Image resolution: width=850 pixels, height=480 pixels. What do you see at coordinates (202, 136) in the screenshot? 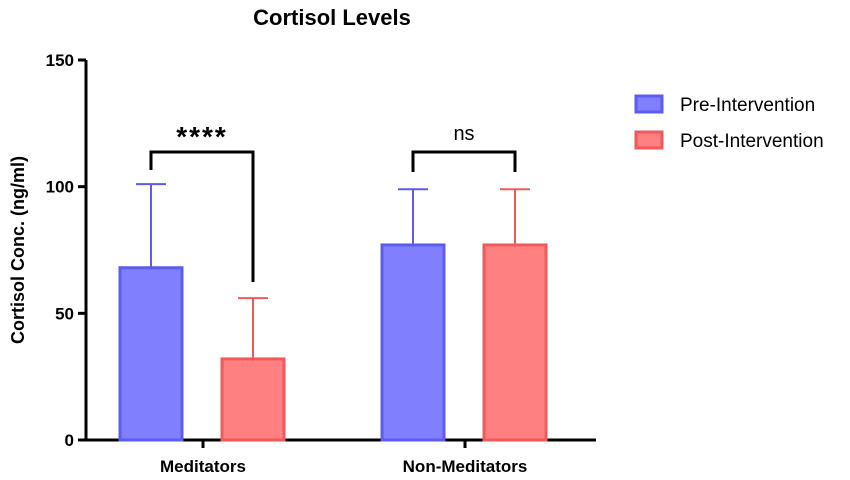
I see `significance-label: ****` at bounding box center [202, 136].